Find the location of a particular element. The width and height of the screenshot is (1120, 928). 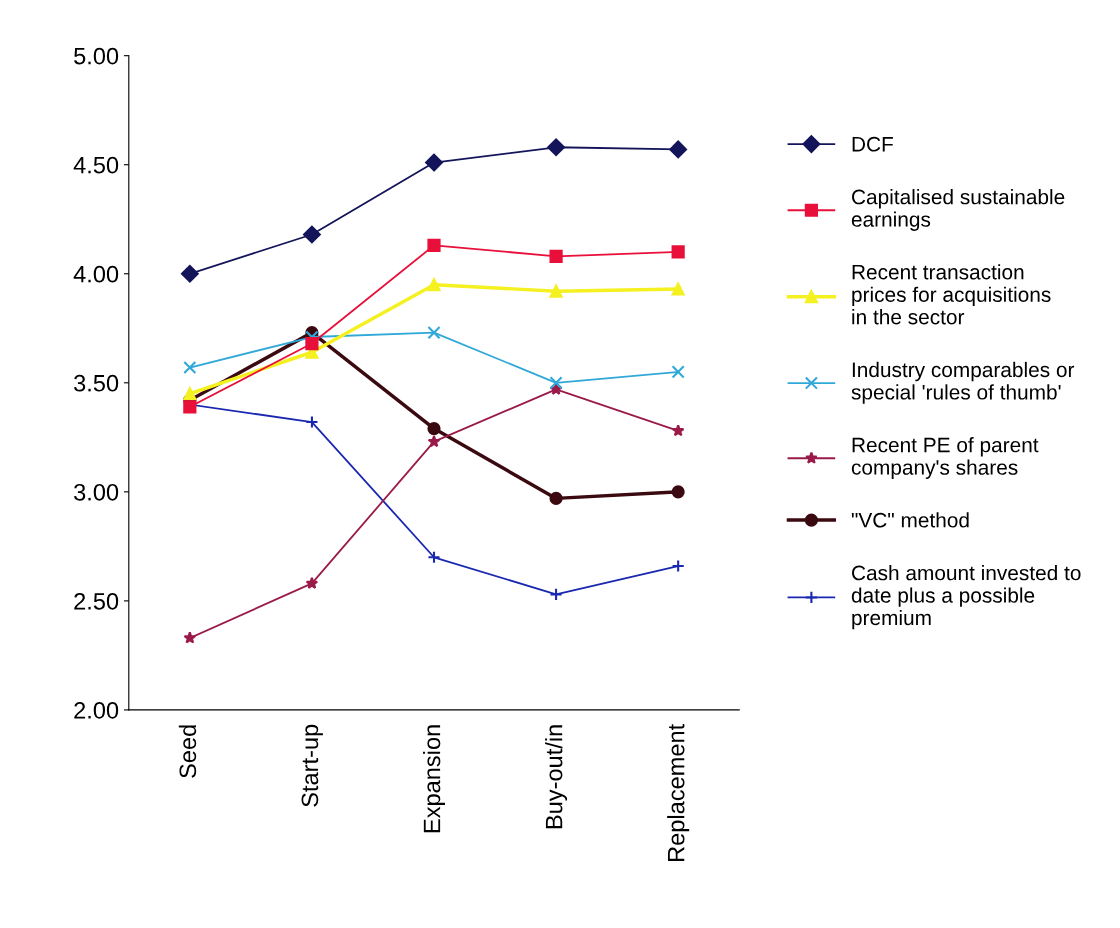

y-tick-label: 2.00 is located at coordinates (96, 710).